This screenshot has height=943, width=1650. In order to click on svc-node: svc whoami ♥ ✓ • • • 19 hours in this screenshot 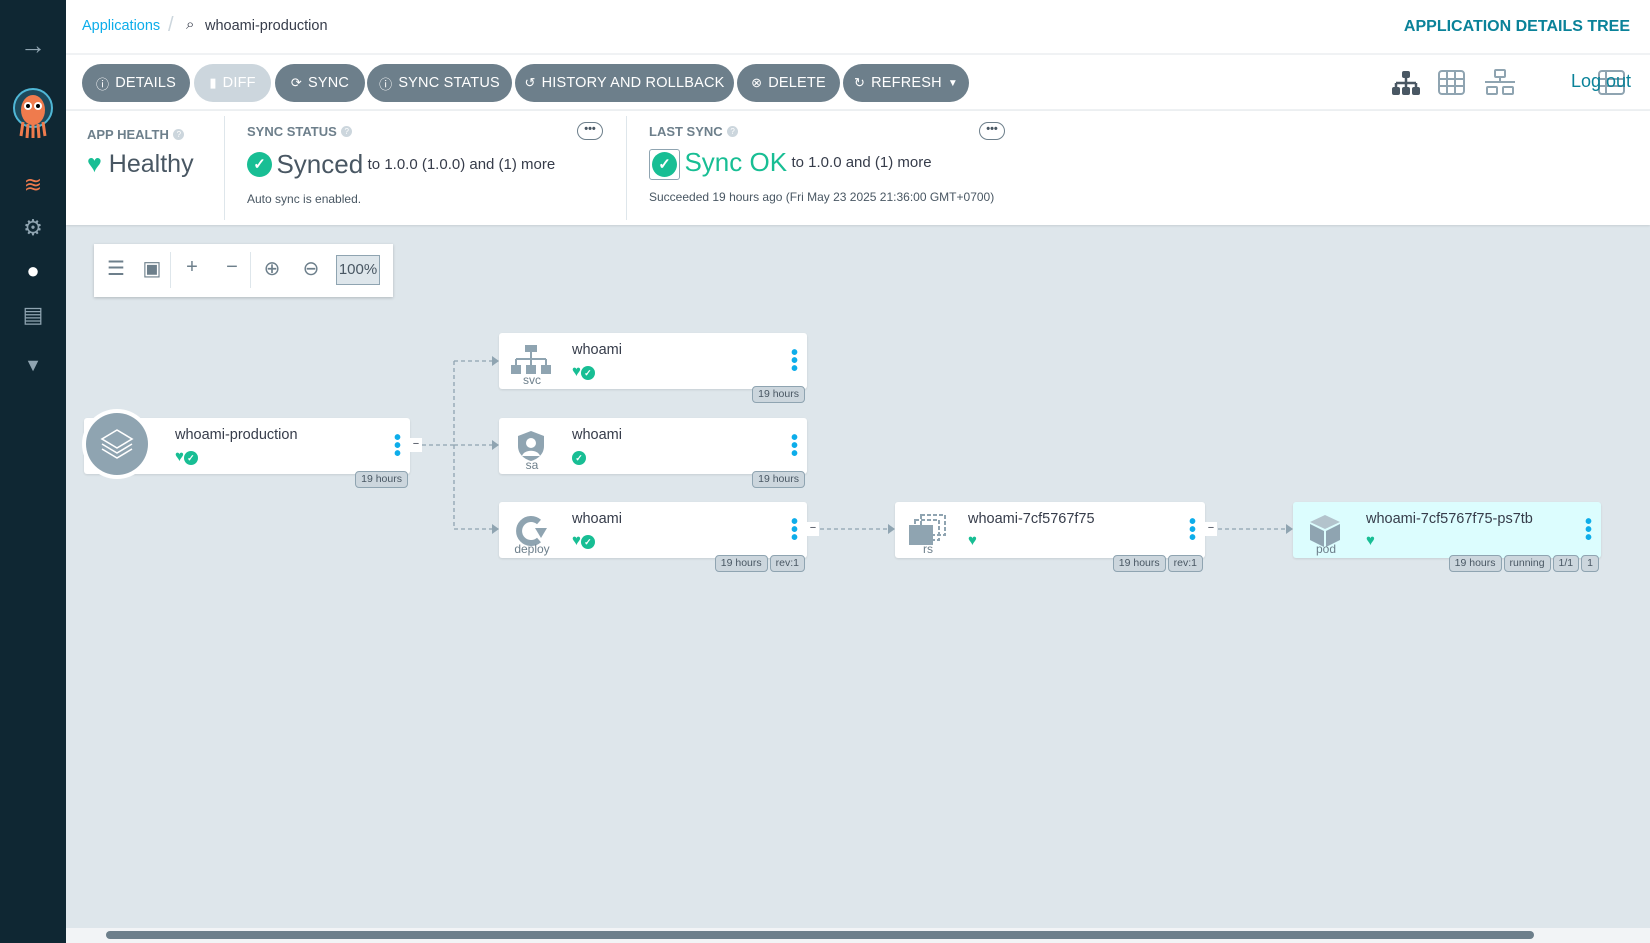, I will do `click(653, 368)`.